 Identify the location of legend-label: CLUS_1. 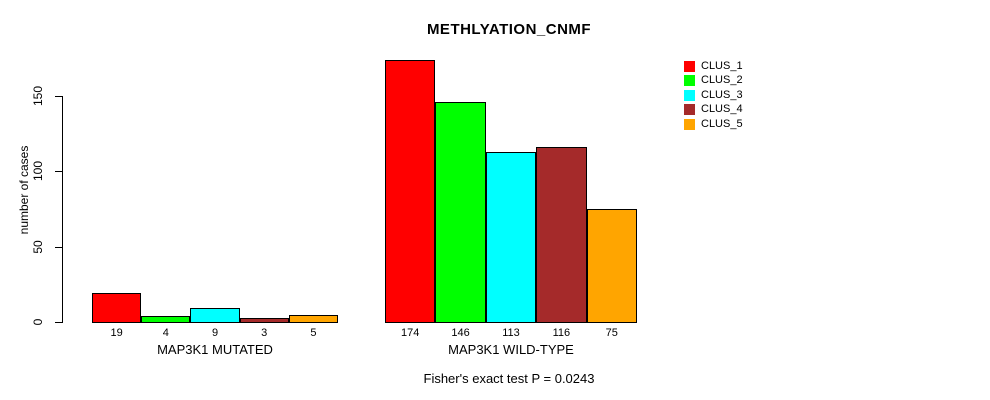
(722, 66).